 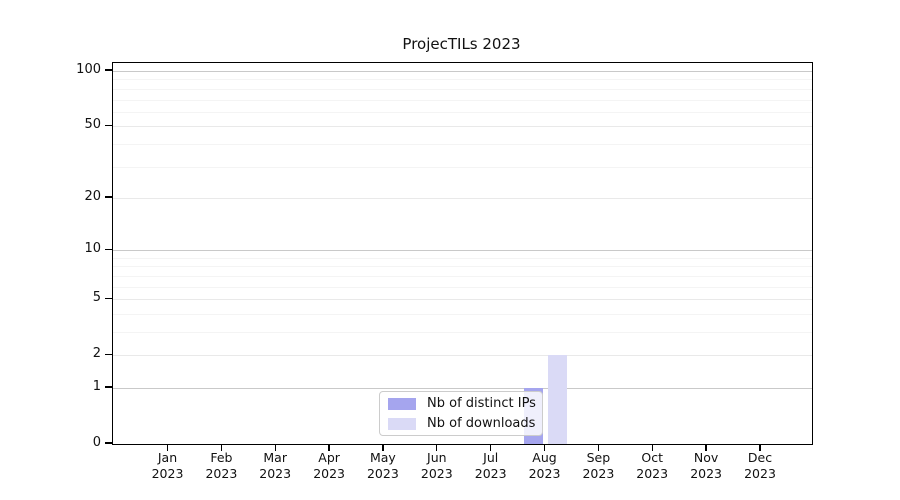 I want to click on x-tick-label: Oct 2023, so click(x=652, y=466).